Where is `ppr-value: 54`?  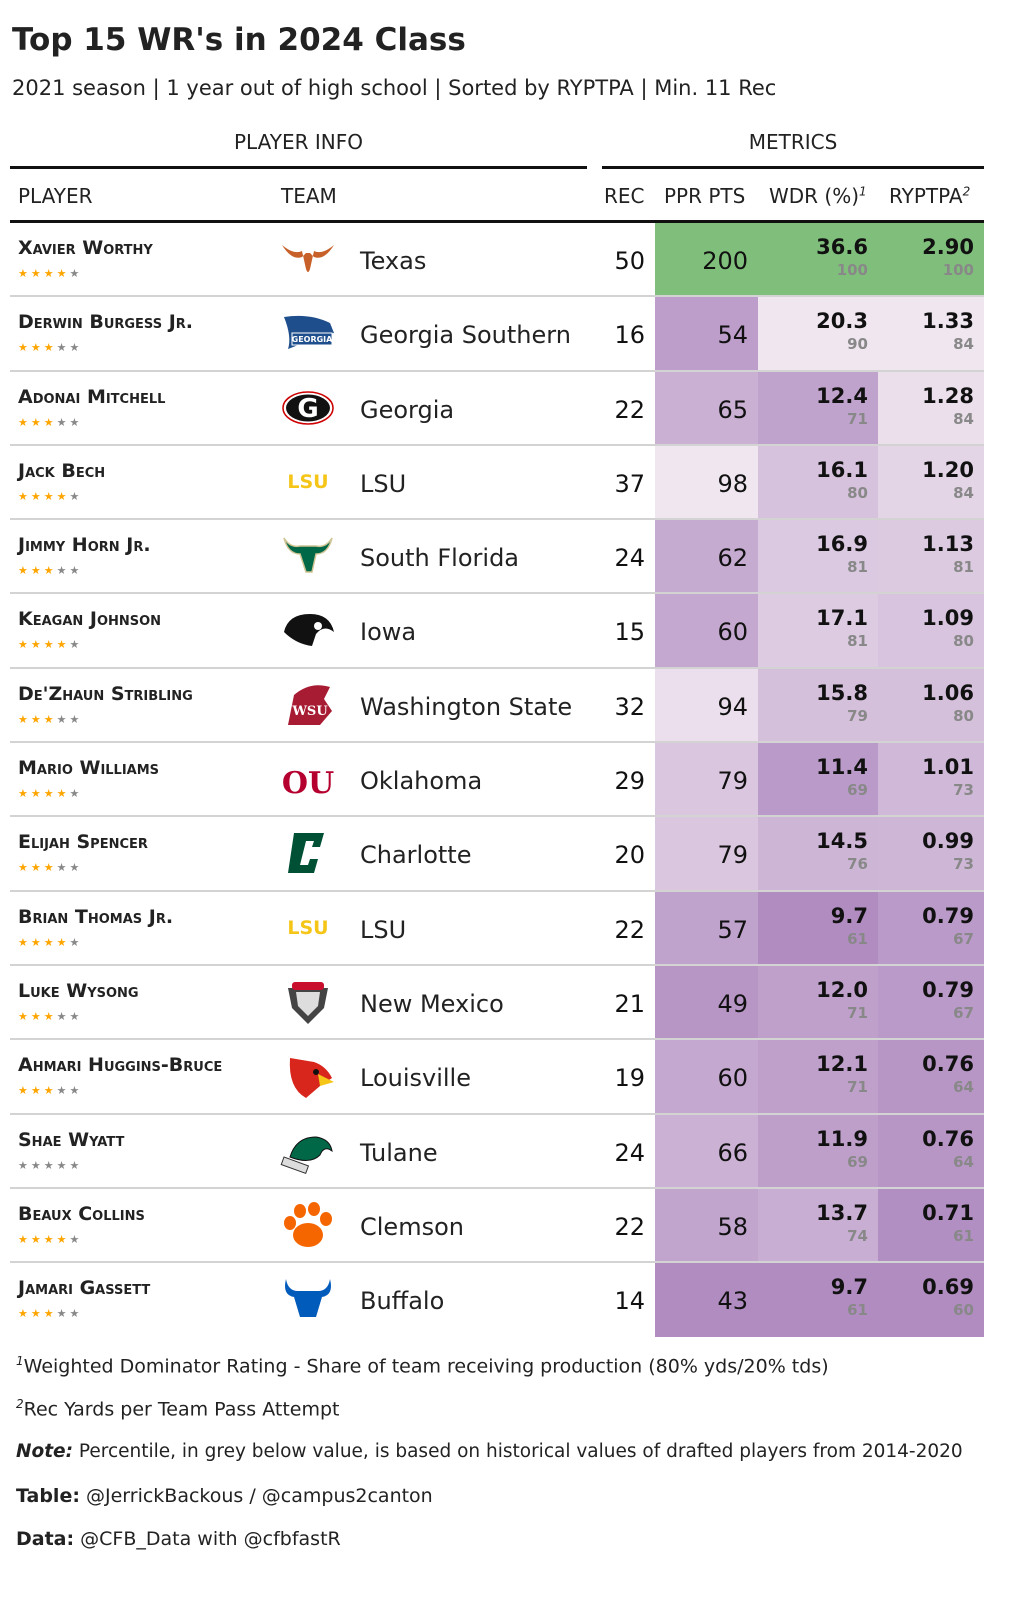 ppr-value: 54 is located at coordinates (732, 335).